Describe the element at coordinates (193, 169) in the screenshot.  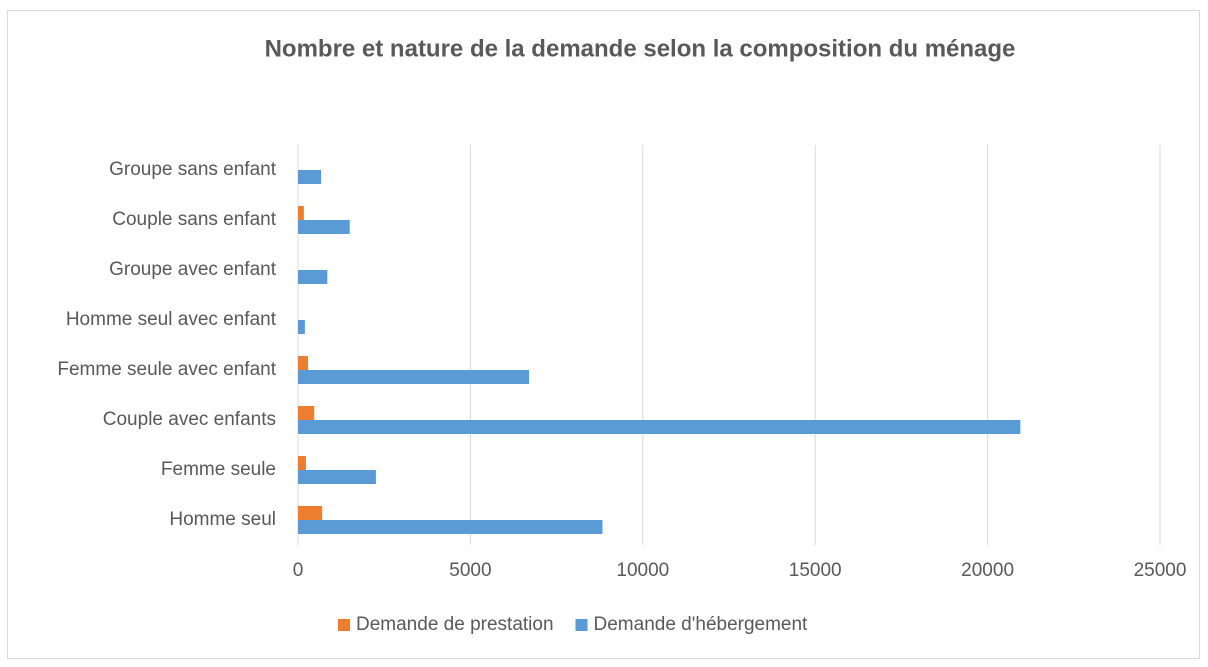
I see `y-tick-label: Groupe sans enfant` at that location.